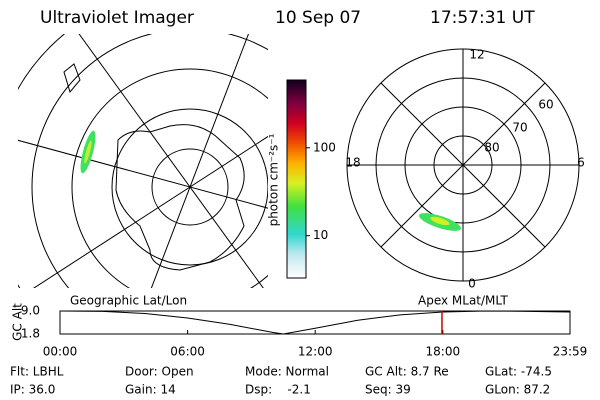 The width and height of the screenshot is (600, 400). I want to click on status-field: Gain: 14, so click(150, 390).